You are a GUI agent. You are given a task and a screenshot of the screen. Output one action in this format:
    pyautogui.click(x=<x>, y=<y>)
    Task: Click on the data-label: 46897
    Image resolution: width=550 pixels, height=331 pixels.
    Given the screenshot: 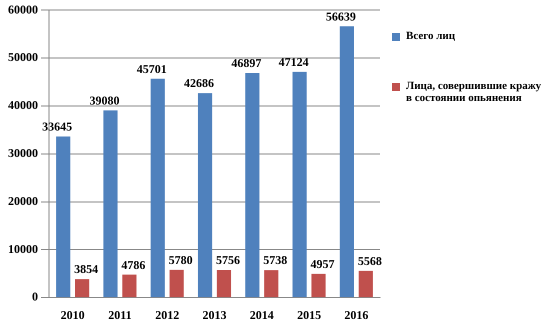 What is the action you would take?
    pyautogui.click(x=246, y=63)
    